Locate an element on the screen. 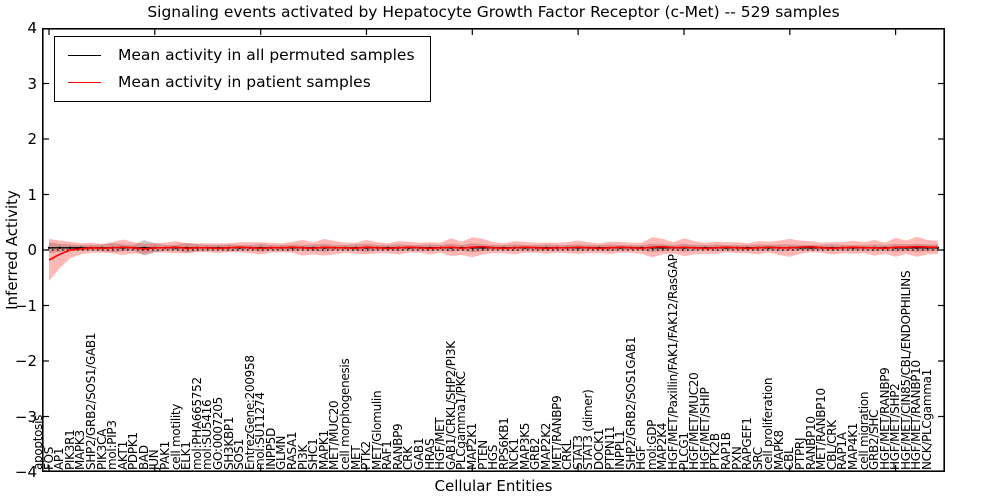 This screenshot has width=1000, height=500. permuted-band is located at coordinates (493, 248).